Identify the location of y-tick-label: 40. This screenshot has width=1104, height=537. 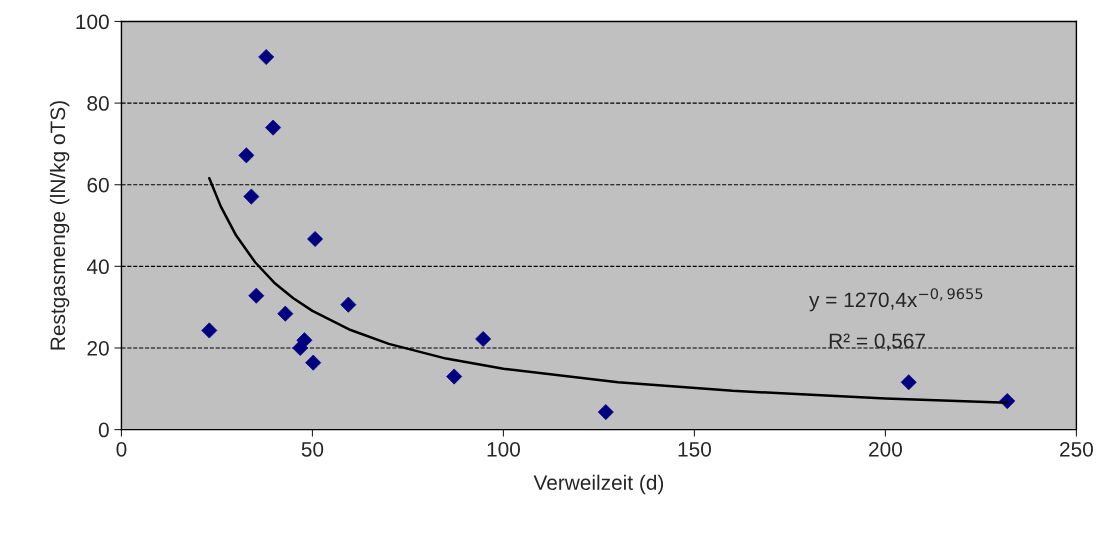
(97, 267).